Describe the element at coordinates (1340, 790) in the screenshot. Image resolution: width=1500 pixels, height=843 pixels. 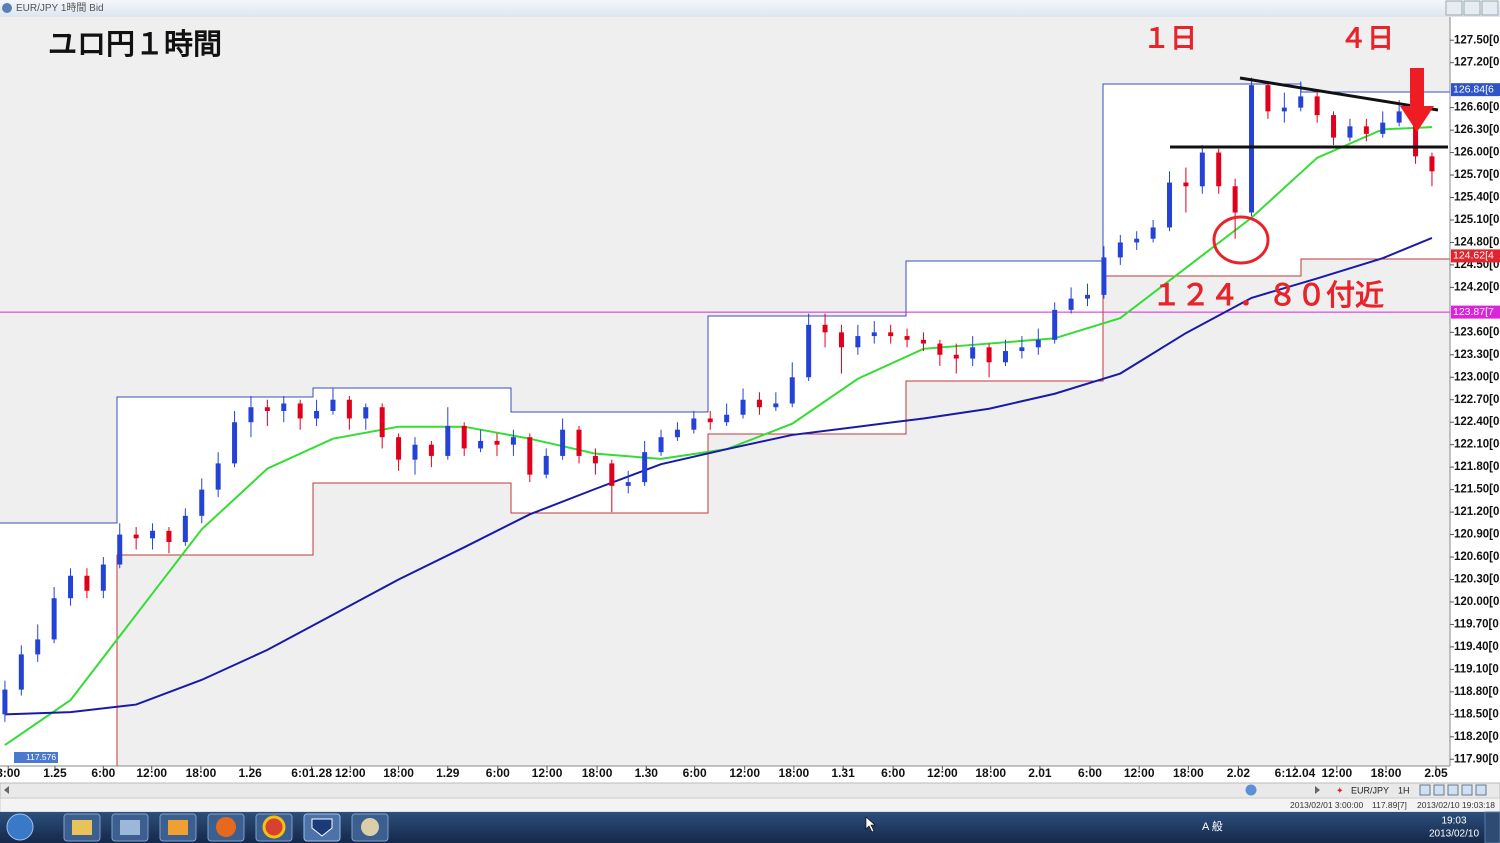
I see `toolbar-icon: ✦` at that location.